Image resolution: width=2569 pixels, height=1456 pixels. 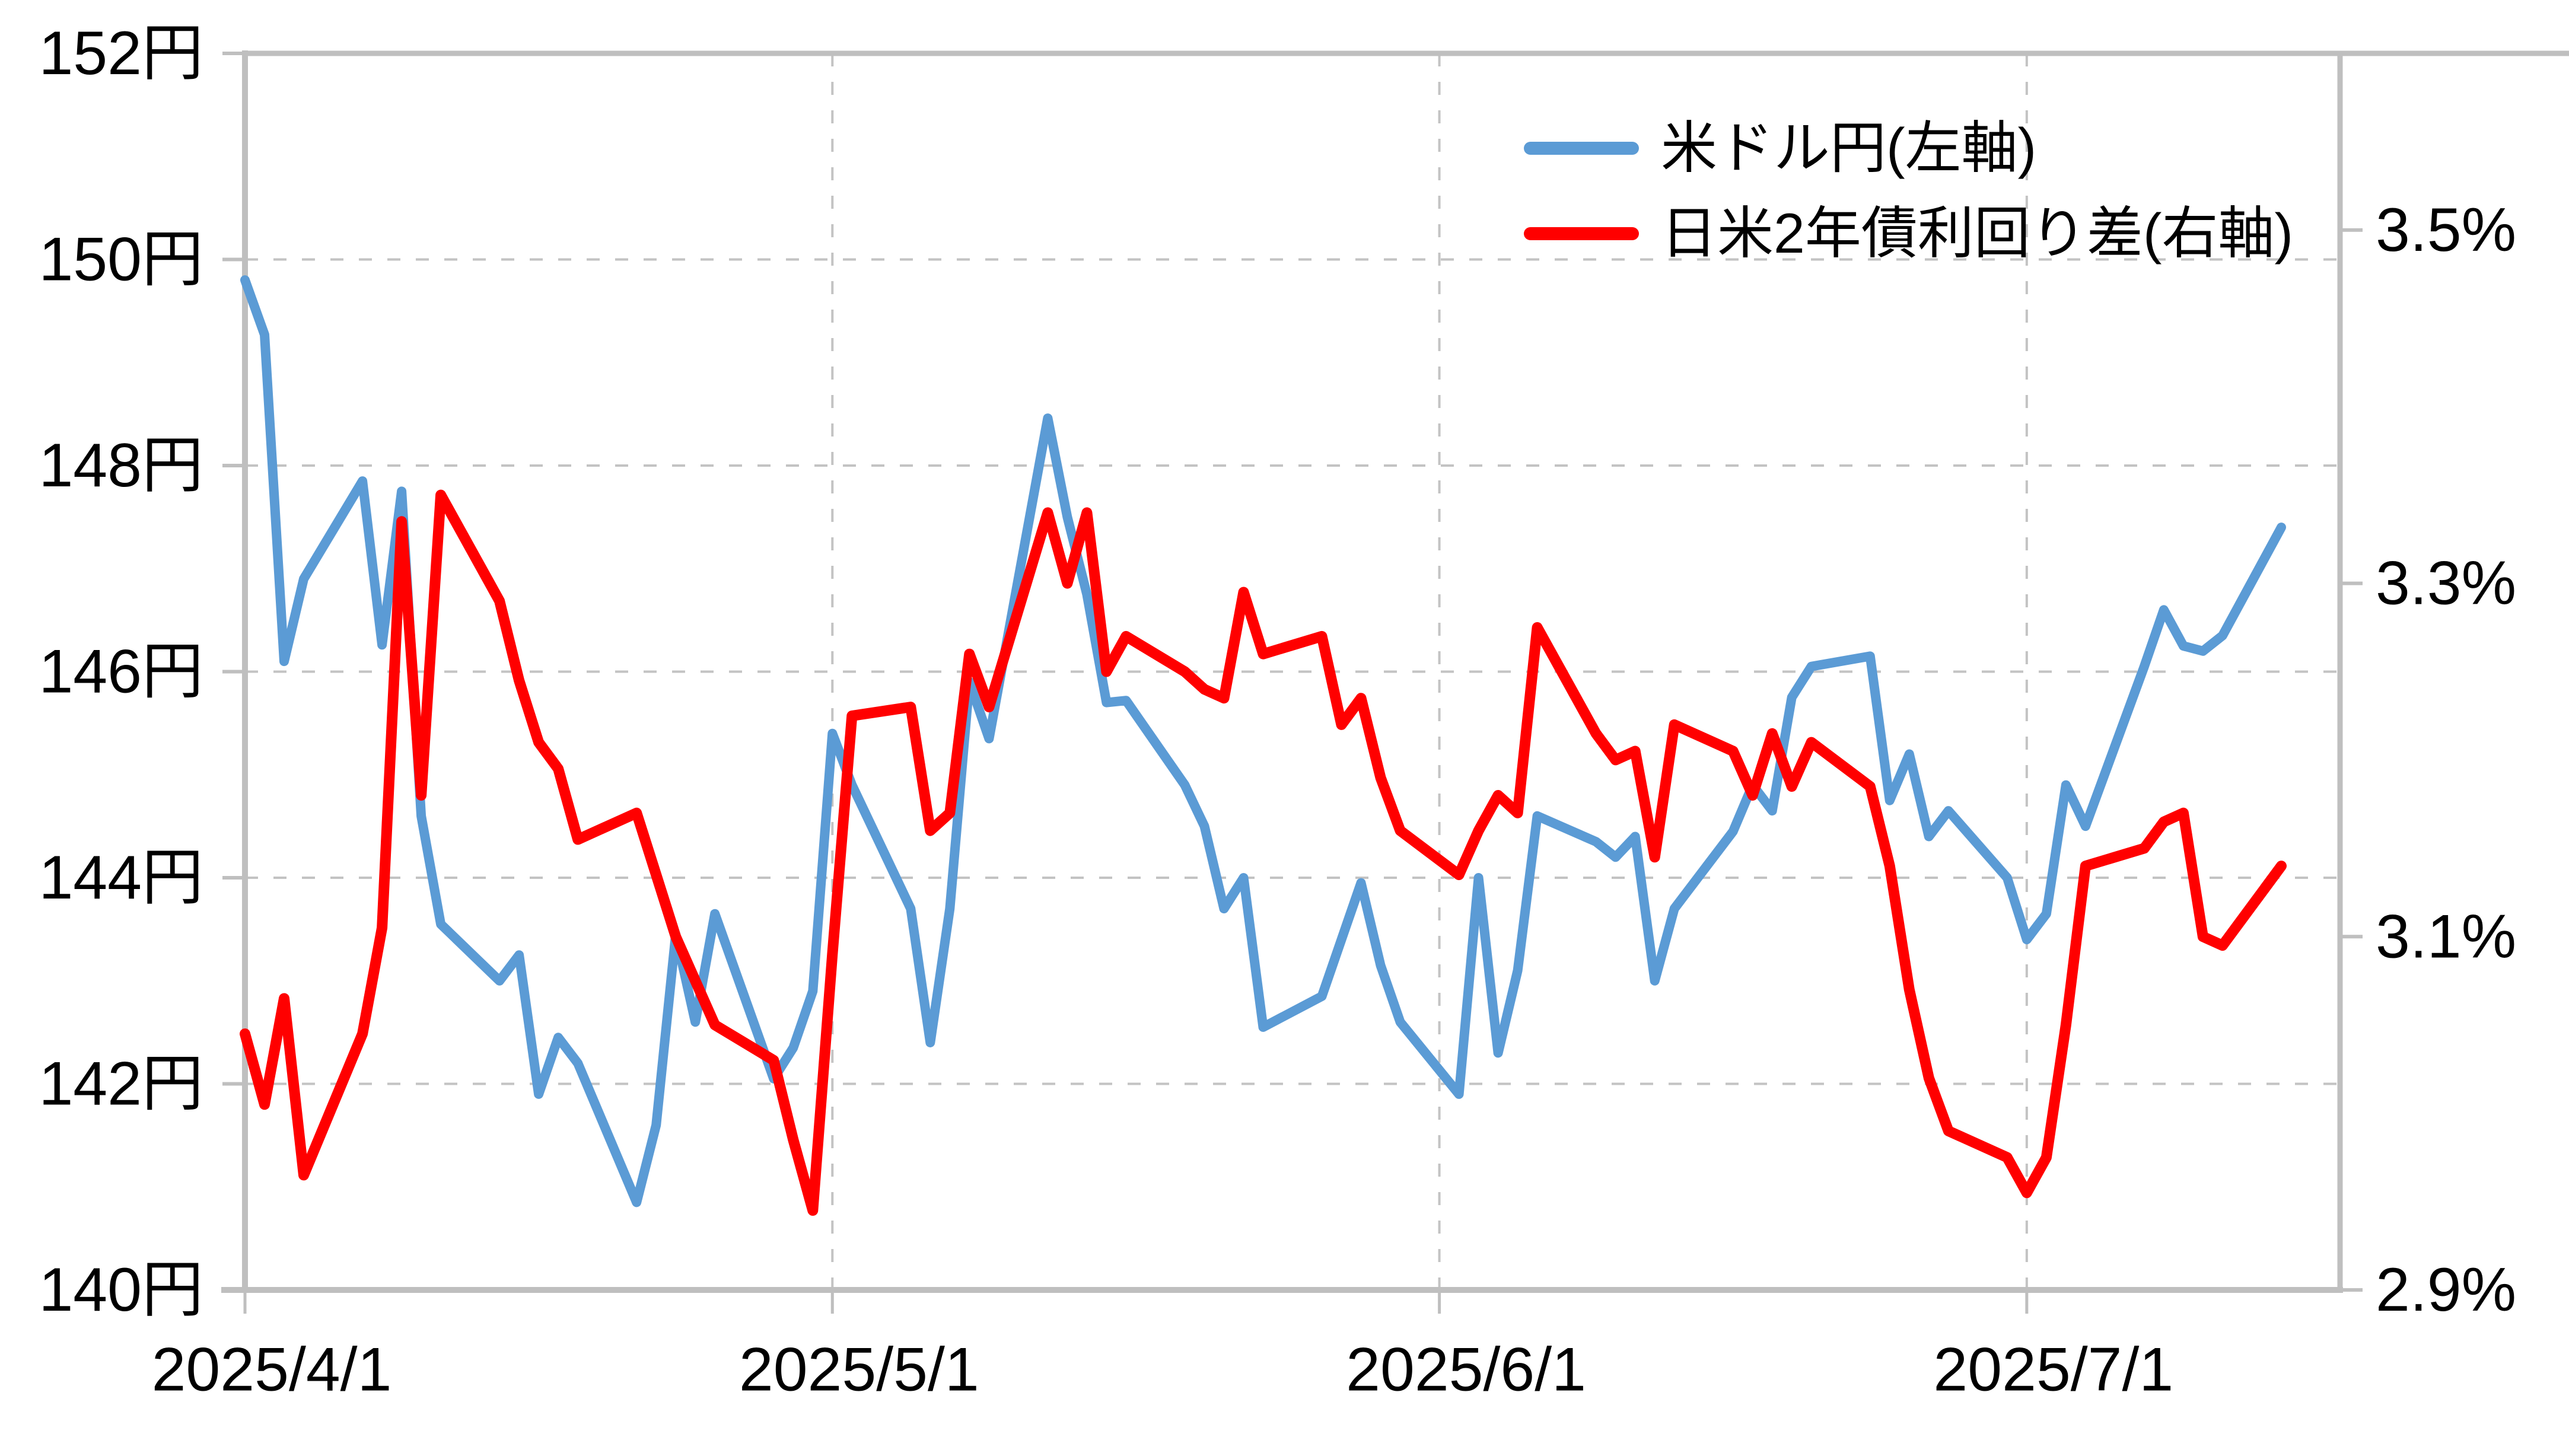 I want to click on left-axis-tick-label: 144円, so click(x=121, y=877).